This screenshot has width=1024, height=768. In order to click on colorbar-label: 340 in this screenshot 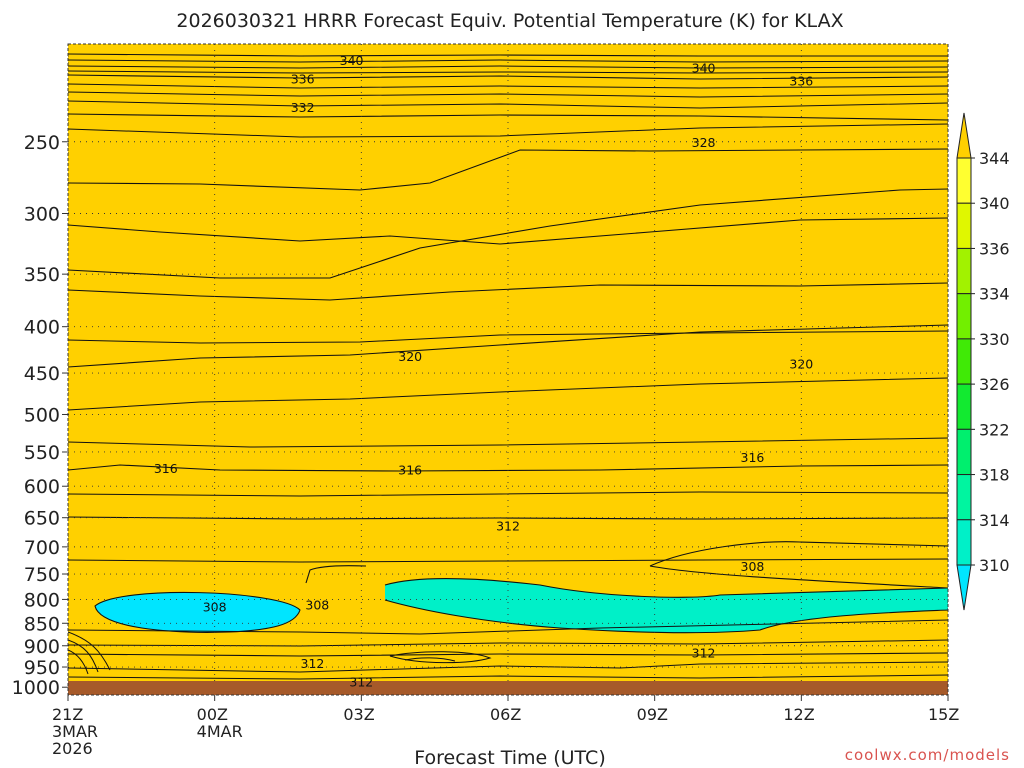, I will do `click(994, 203)`.